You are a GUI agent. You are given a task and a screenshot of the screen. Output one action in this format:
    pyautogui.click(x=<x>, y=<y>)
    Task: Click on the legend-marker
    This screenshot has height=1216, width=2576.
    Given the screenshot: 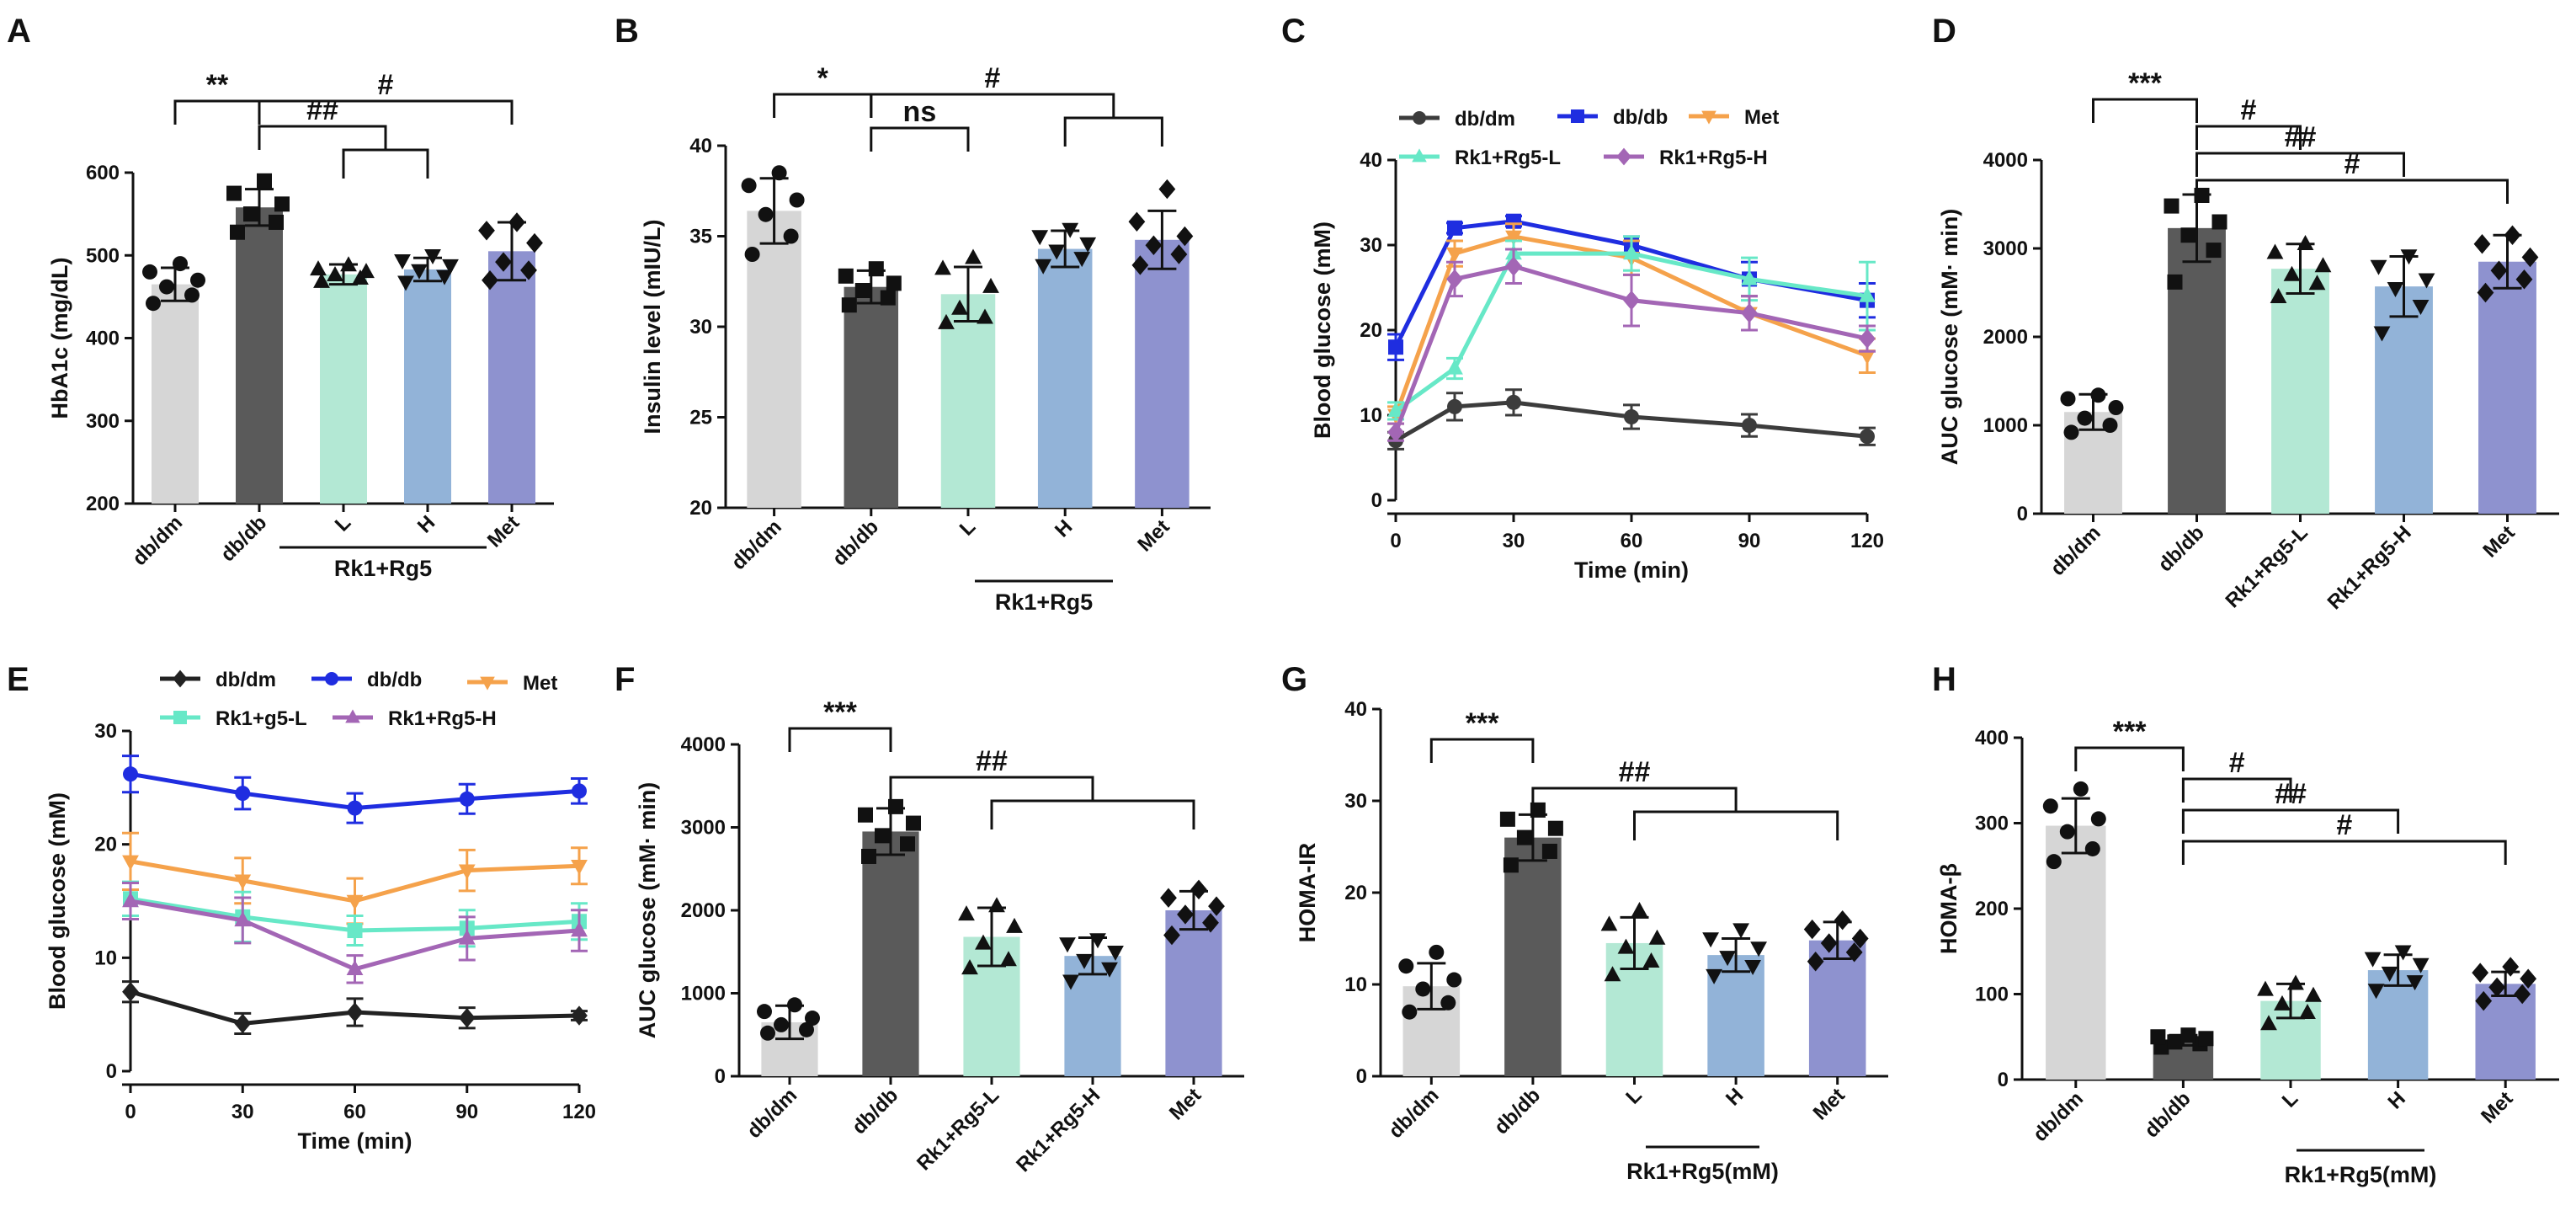 What is the action you would take?
    pyautogui.click(x=1708, y=117)
    